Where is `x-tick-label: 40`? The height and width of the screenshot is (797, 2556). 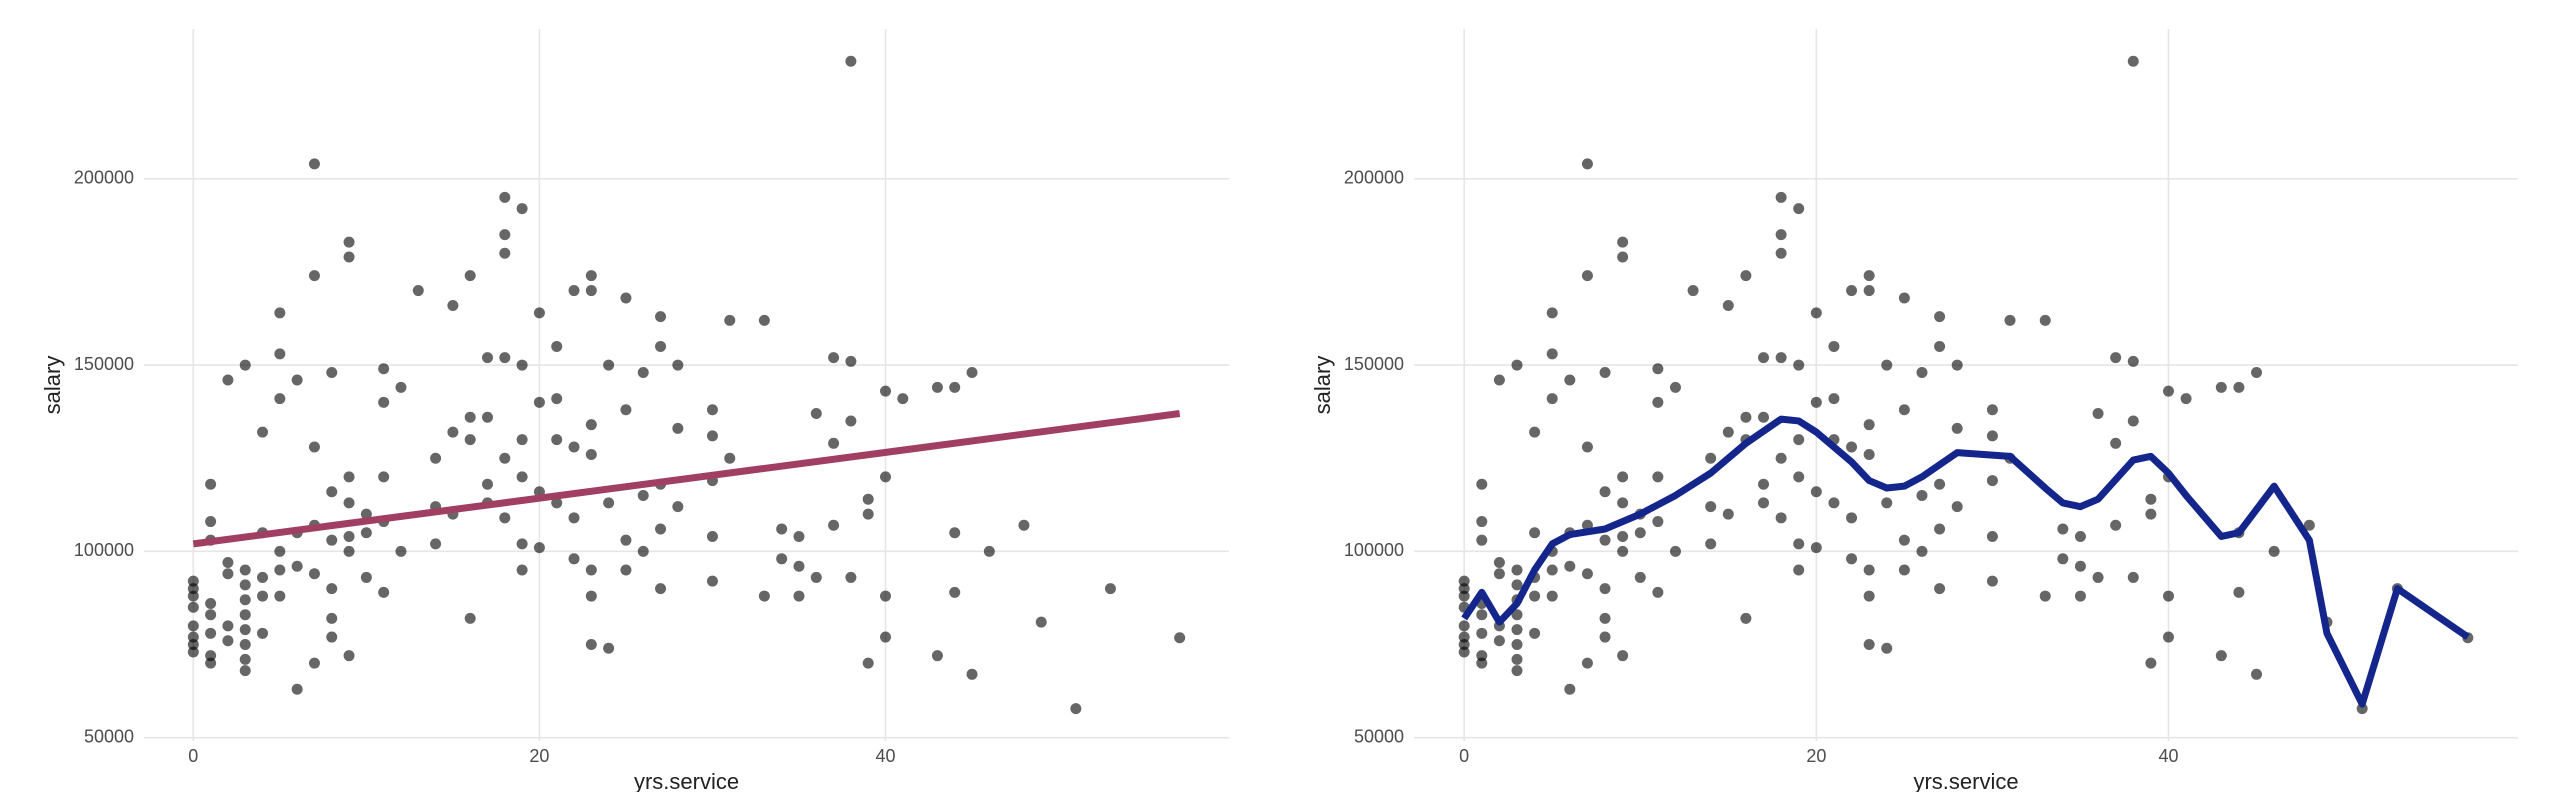
x-tick-label: 40 is located at coordinates (885, 756).